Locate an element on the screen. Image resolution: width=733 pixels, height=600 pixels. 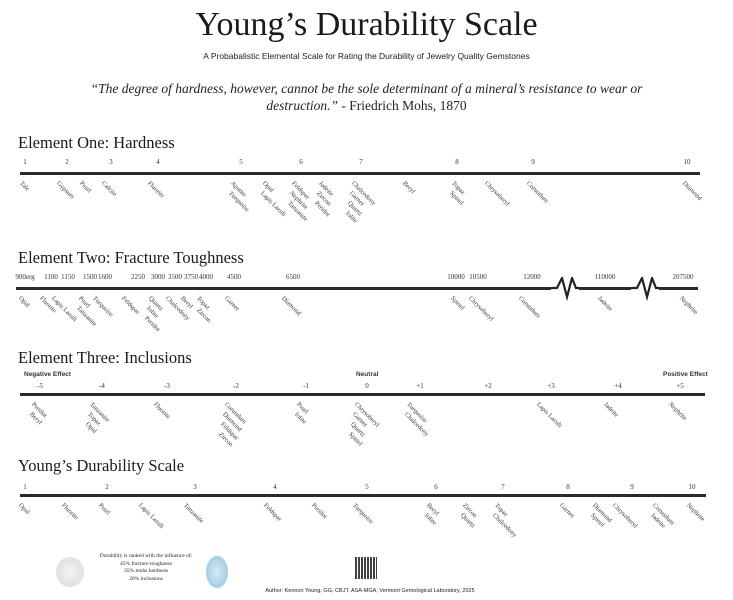
neutral-label: Neutral is located at coordinates (367, 374).